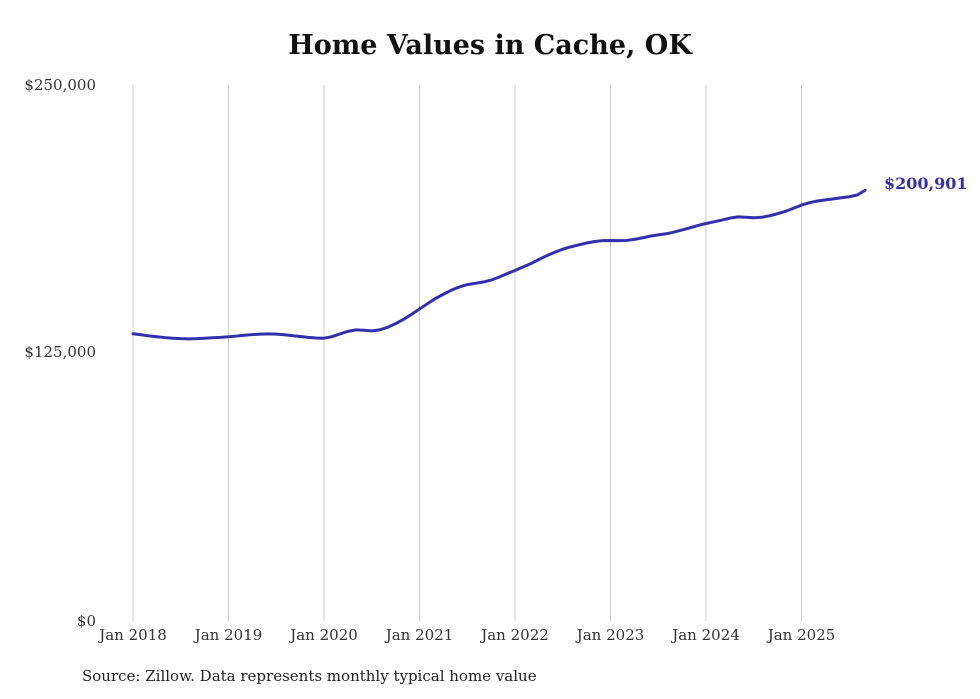  I want to click on y-tick-label-125000: $125,000, so click(60, 352).